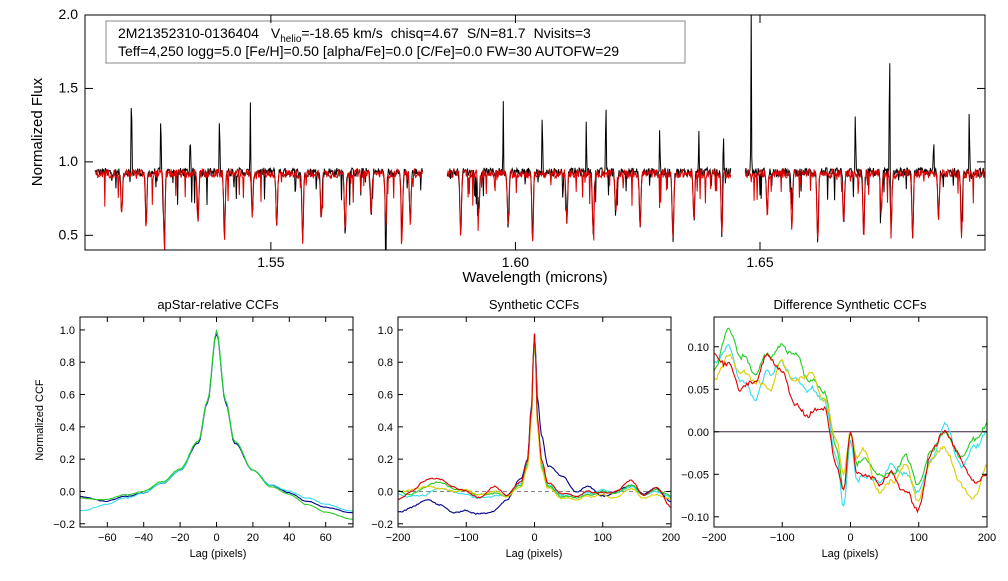 The height and width of the screenshot is (581, 1008). I want to click on apstar-xtick-label: 40, so click(289, 538).